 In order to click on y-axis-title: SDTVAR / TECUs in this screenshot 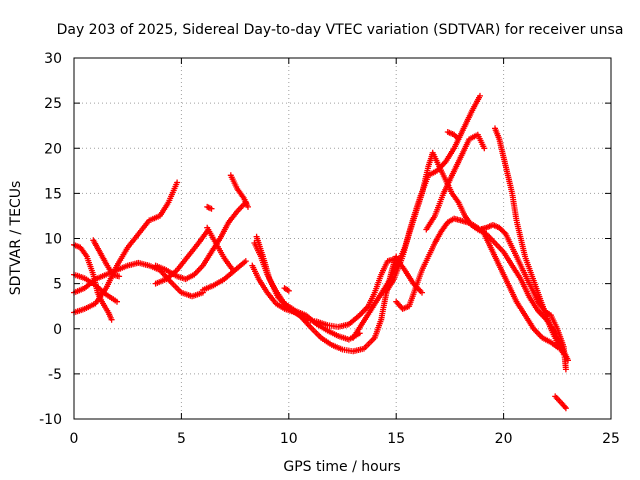, I will do `click(16, 238)`.